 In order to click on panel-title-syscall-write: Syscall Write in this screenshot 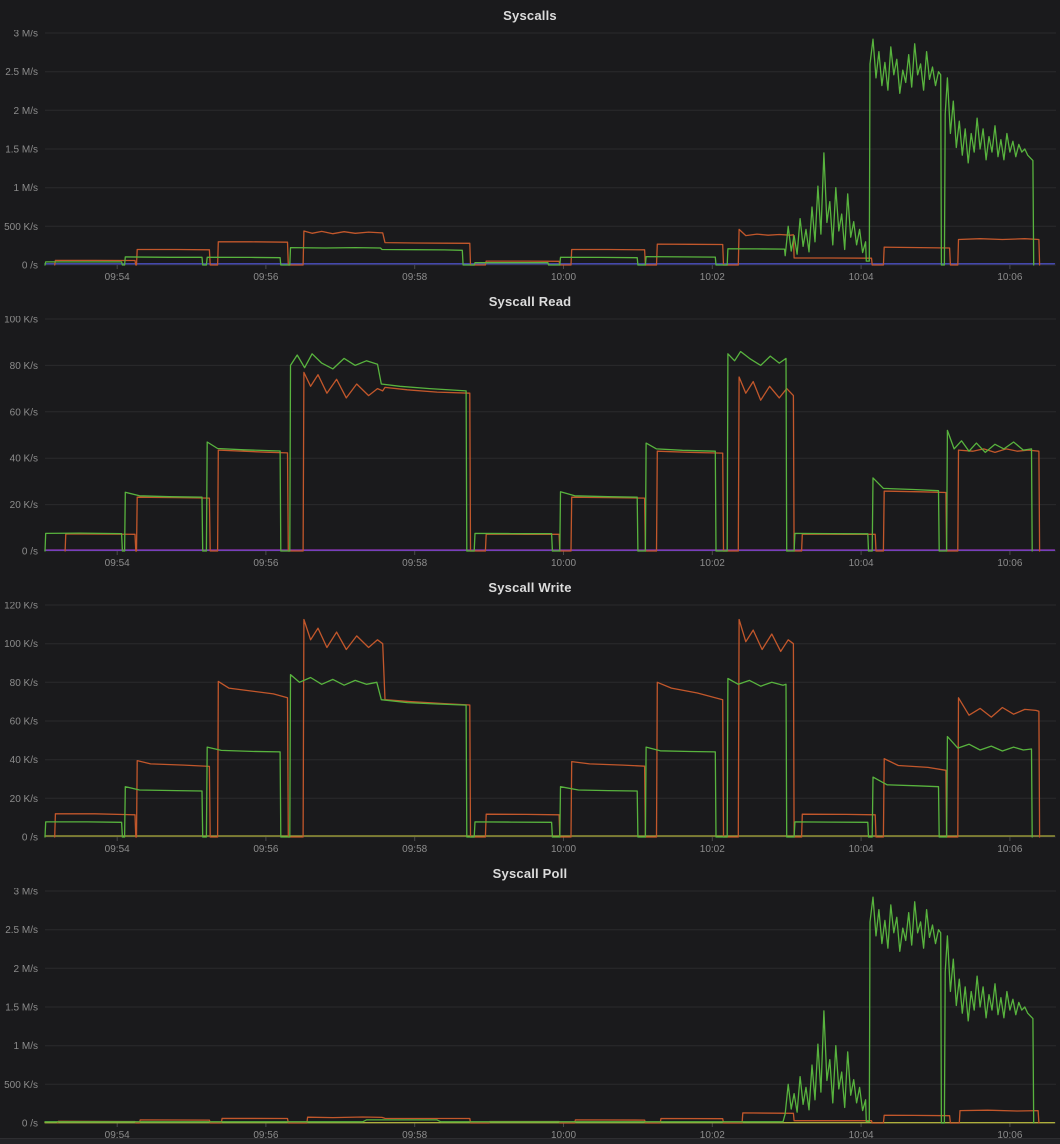, I will do `click(530, 587)`.